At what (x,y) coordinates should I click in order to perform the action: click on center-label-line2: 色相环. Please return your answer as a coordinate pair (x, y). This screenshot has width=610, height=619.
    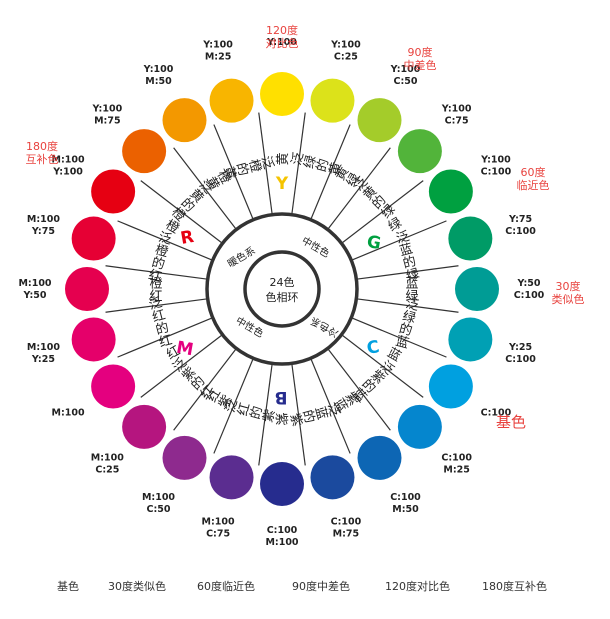
    Looking at the image, I should click on (282, 297).